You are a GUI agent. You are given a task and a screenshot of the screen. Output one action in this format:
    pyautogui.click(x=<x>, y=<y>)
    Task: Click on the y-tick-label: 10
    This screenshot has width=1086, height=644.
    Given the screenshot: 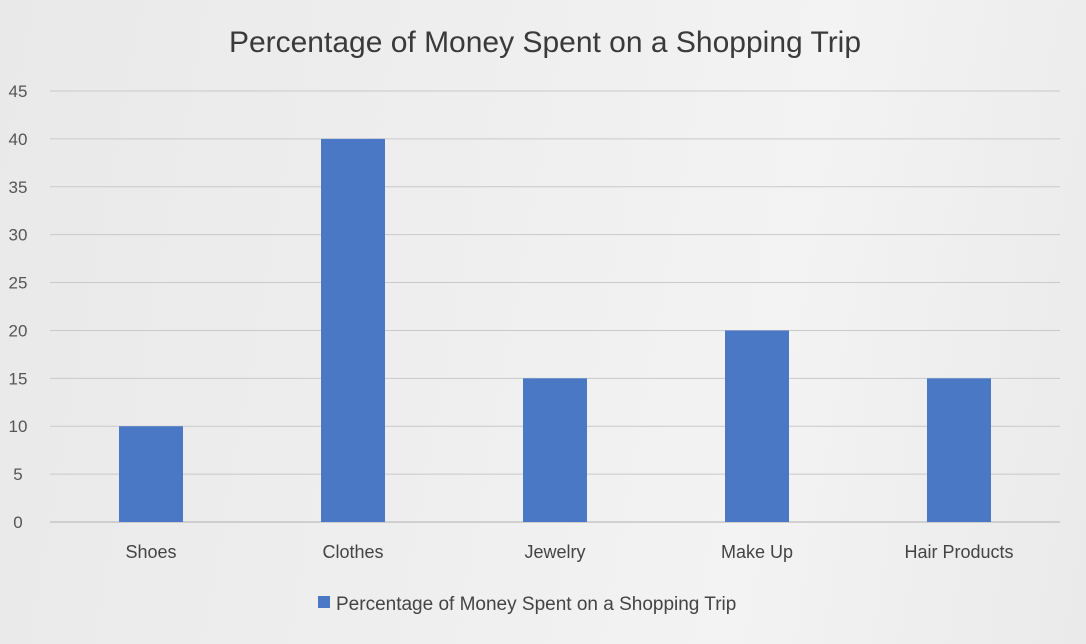 What is the action you would take?
    pyautogui.click(x=18, y=426)
    